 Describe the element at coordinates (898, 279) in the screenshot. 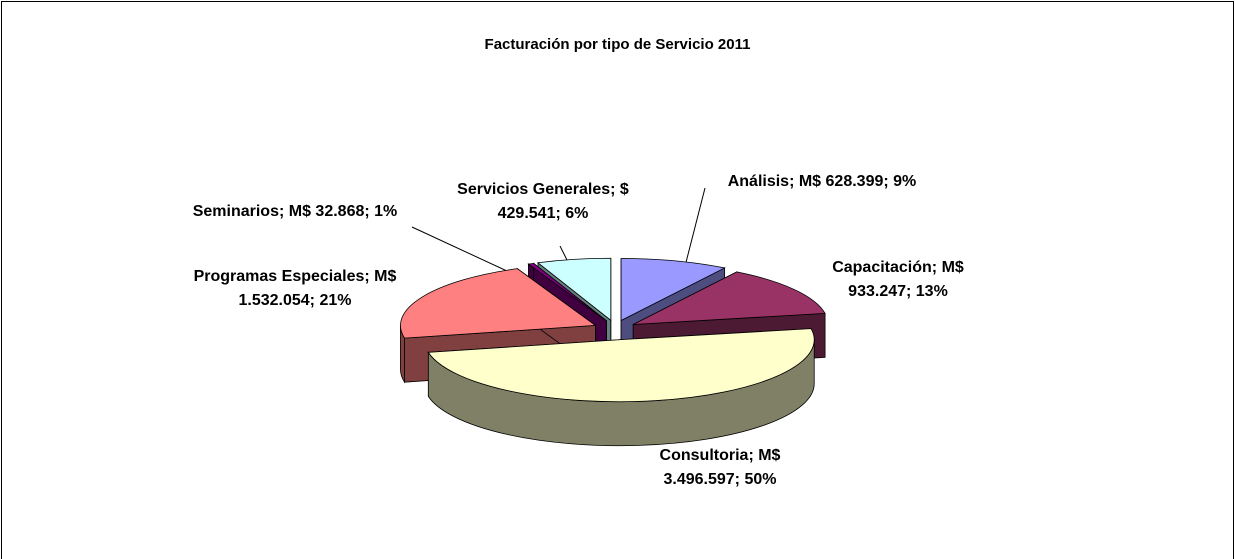

I see `data-label: Capacitación; M$ 933.247; 13%` at that location.